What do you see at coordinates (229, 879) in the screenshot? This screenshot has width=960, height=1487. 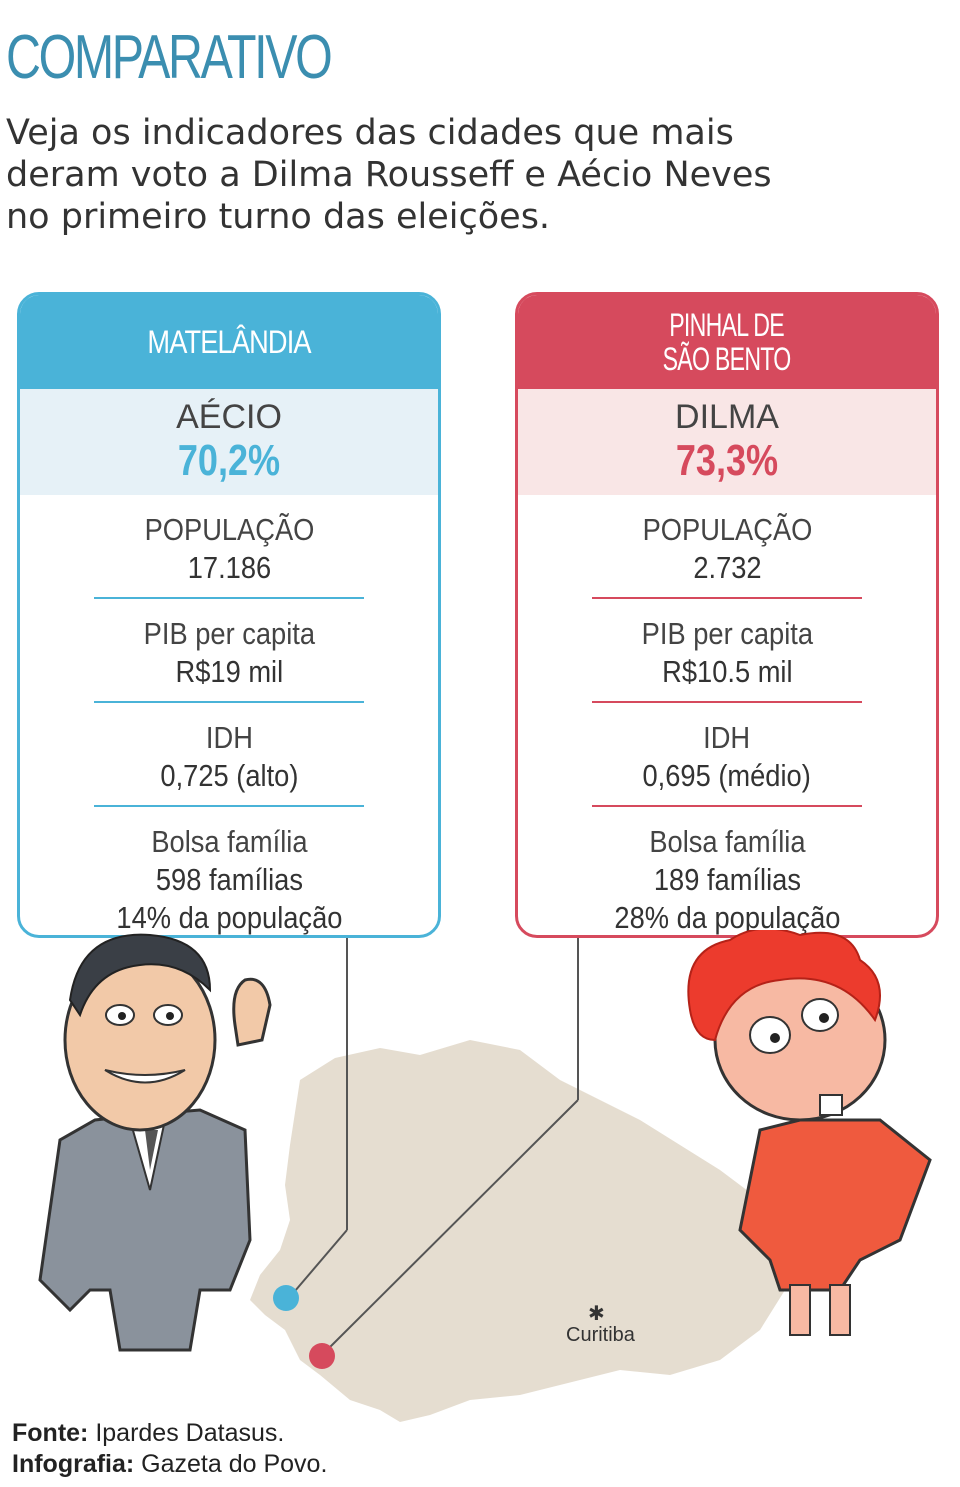 I see `bolsa-families: 598 famílias` at bounding box center [229, 879].